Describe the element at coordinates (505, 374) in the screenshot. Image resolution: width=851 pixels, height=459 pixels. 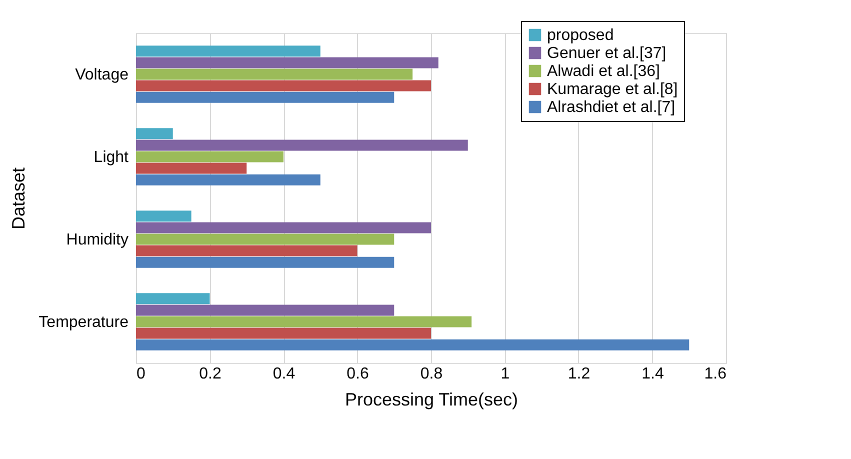
I see `x-tick-label: 1` at that location.